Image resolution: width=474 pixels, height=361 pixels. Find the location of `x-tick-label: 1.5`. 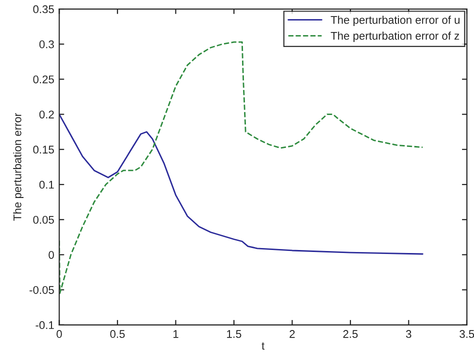

x-tick-label: 1.5 is located at coordinates (234, 334).